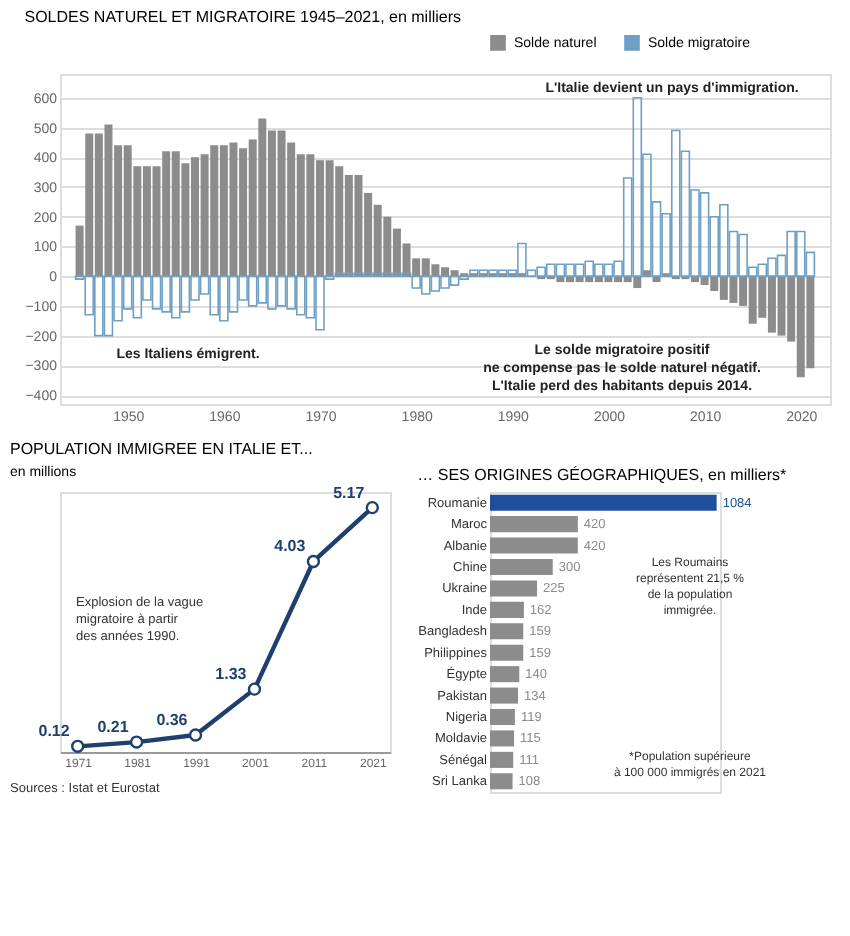 The width and height of the screenshot is (850, 936). I want to click on data-label: 0.21, so click(113, 727).